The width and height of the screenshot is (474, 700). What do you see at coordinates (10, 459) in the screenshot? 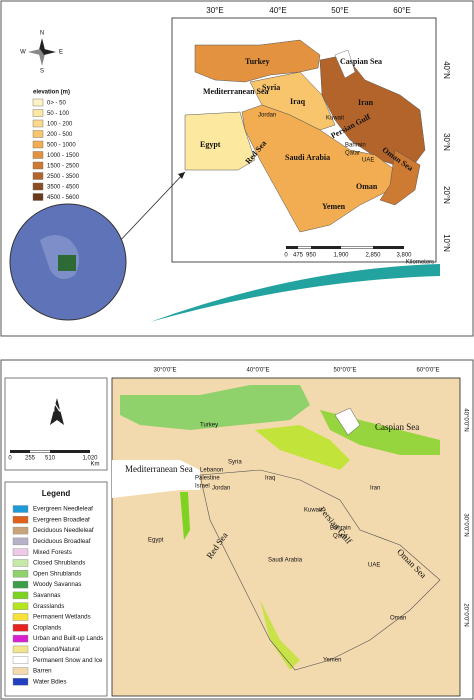
I see `scale-label: 0` at bounding box center [10, 459].